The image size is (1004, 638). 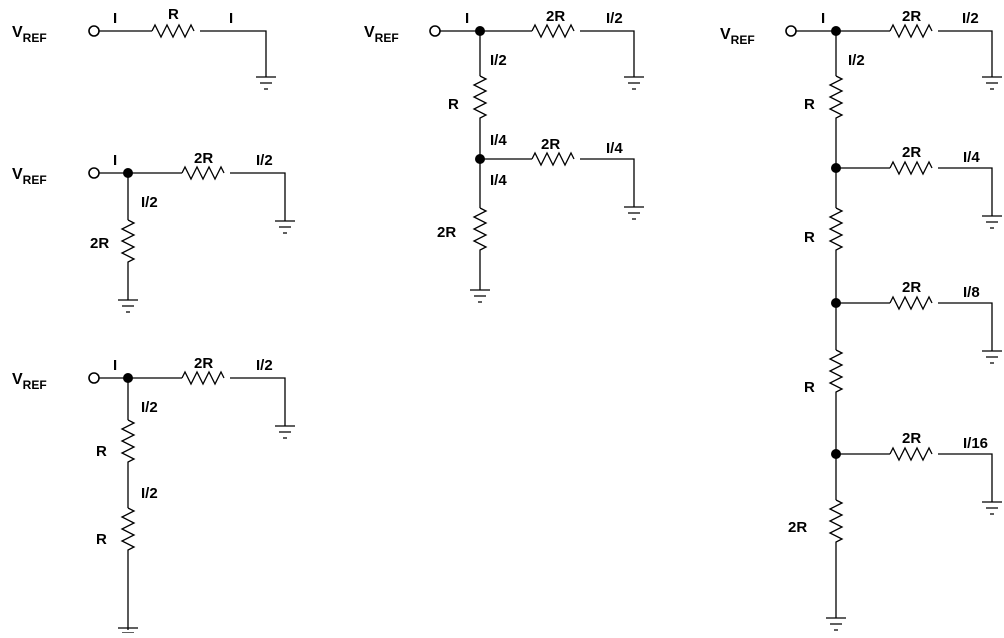 What do you see at coordinates (144, 48) in the screenshot?
I see `circuit-1-single-resistor: VREF I R I` at bounding box center [144, 48].